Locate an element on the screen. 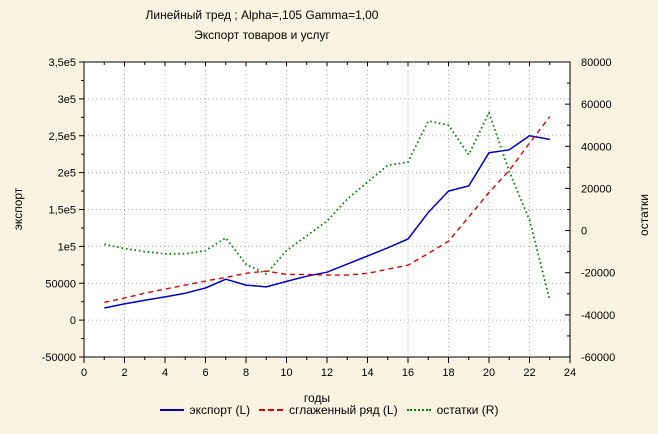  x-tick-label: 12 is located at coordinates (327, 373).